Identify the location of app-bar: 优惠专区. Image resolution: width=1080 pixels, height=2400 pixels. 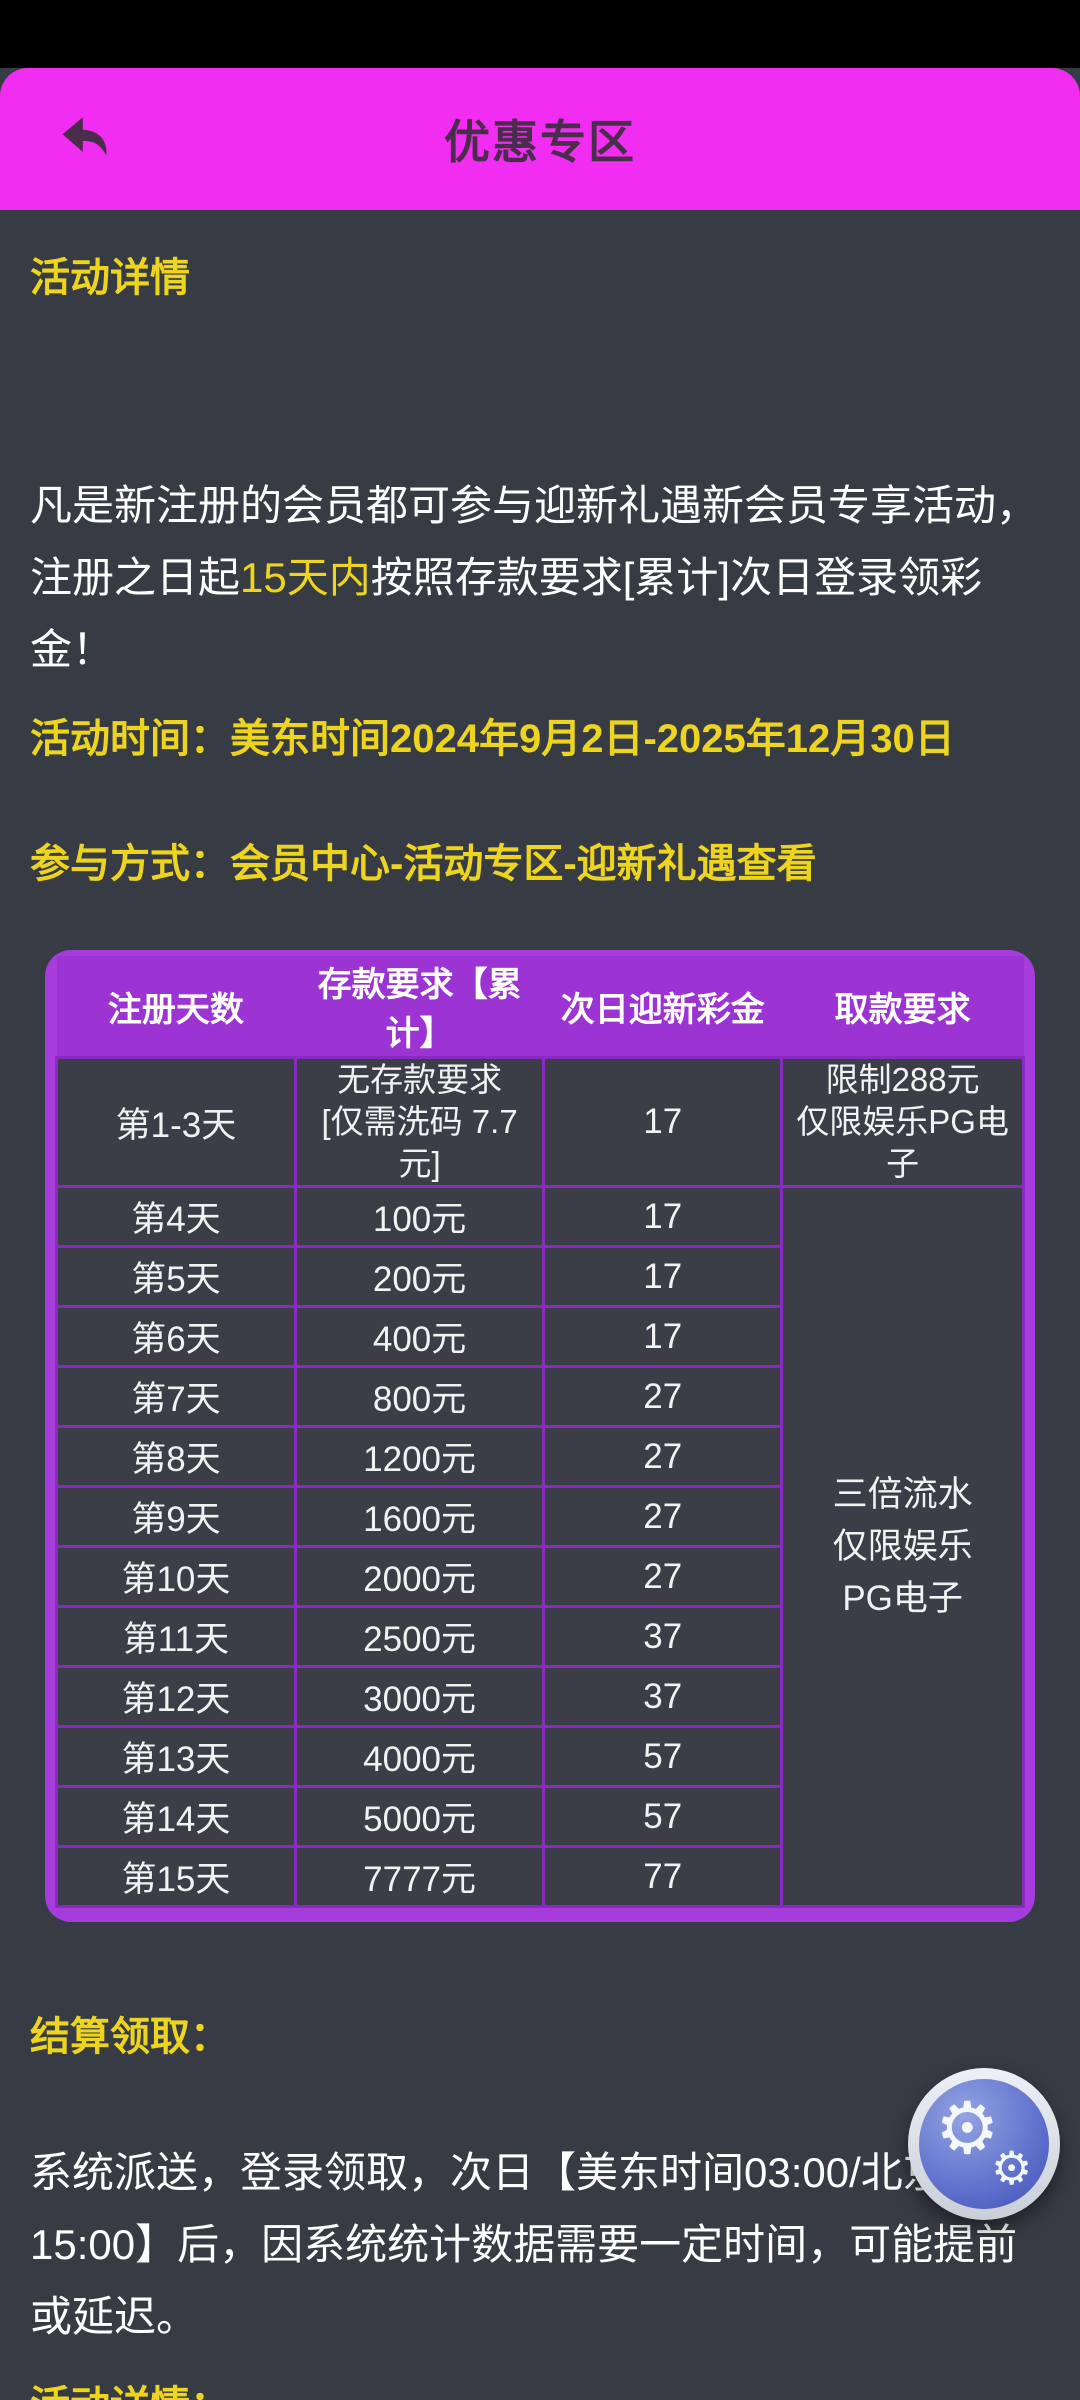
(540, 139).